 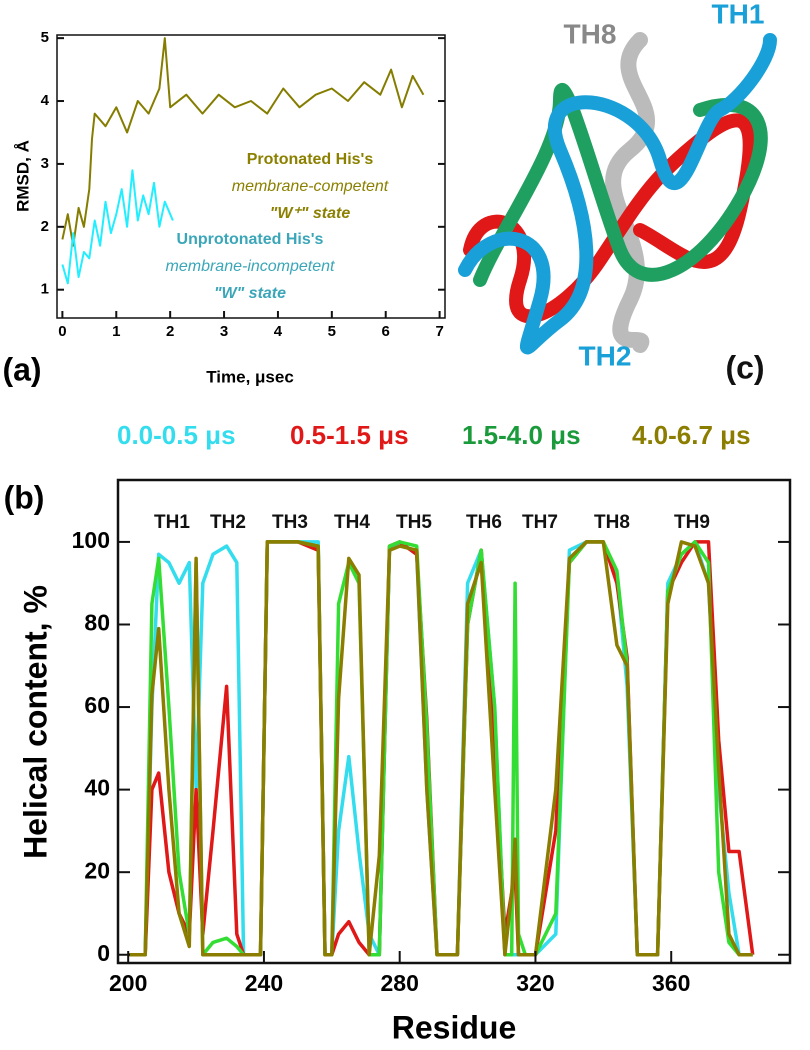 I want to click on panel-label: (b), so click(x=24, y=497).